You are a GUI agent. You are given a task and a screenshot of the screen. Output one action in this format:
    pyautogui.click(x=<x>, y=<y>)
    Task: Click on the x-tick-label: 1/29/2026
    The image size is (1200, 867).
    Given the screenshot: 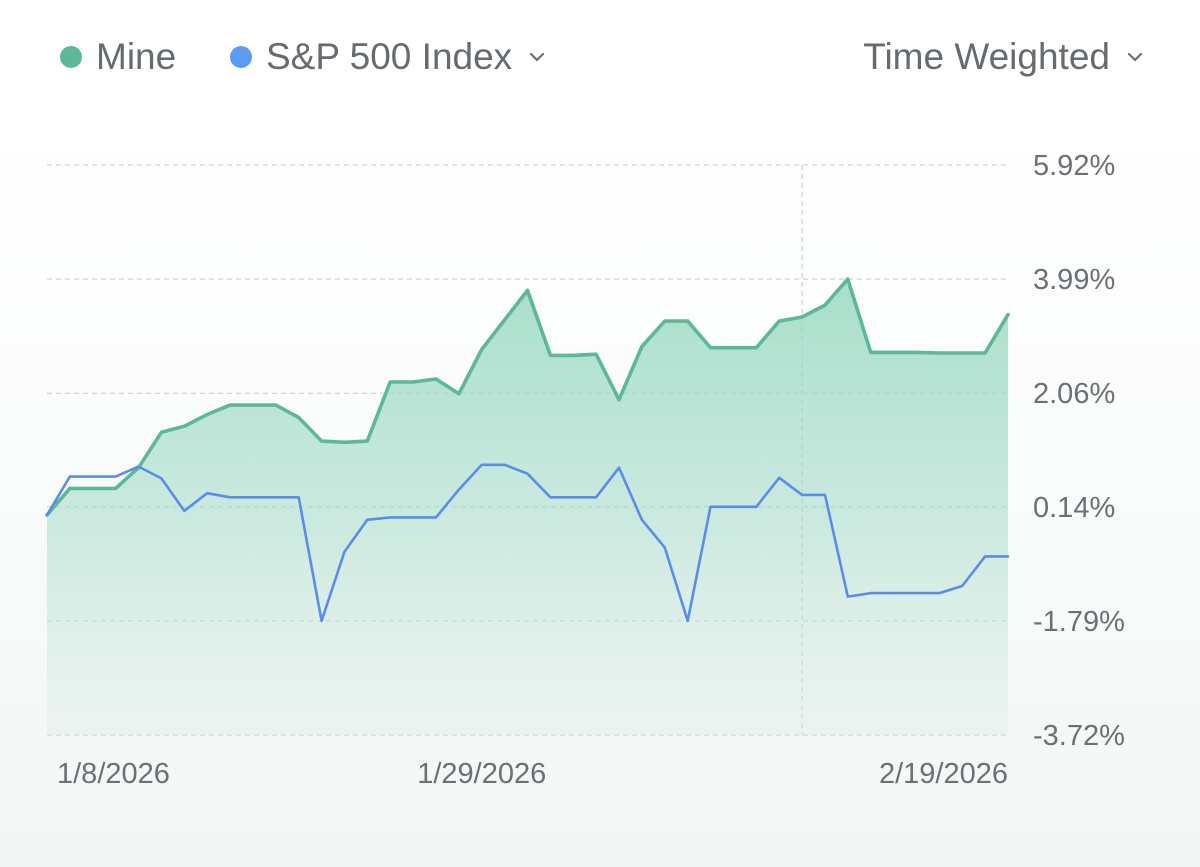 What is the action you would take?
    pyautogui.click(x=481, y=774)
    